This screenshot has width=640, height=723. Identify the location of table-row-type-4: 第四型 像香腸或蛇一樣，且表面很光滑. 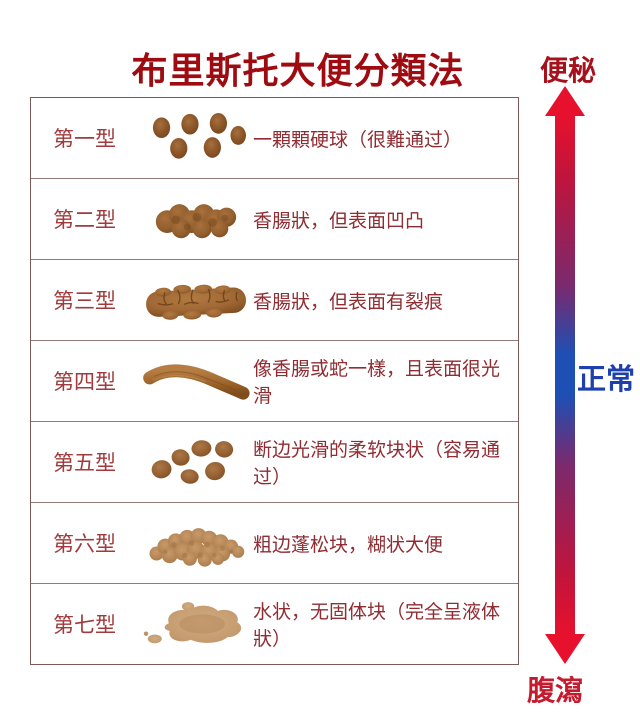
(274, 381).